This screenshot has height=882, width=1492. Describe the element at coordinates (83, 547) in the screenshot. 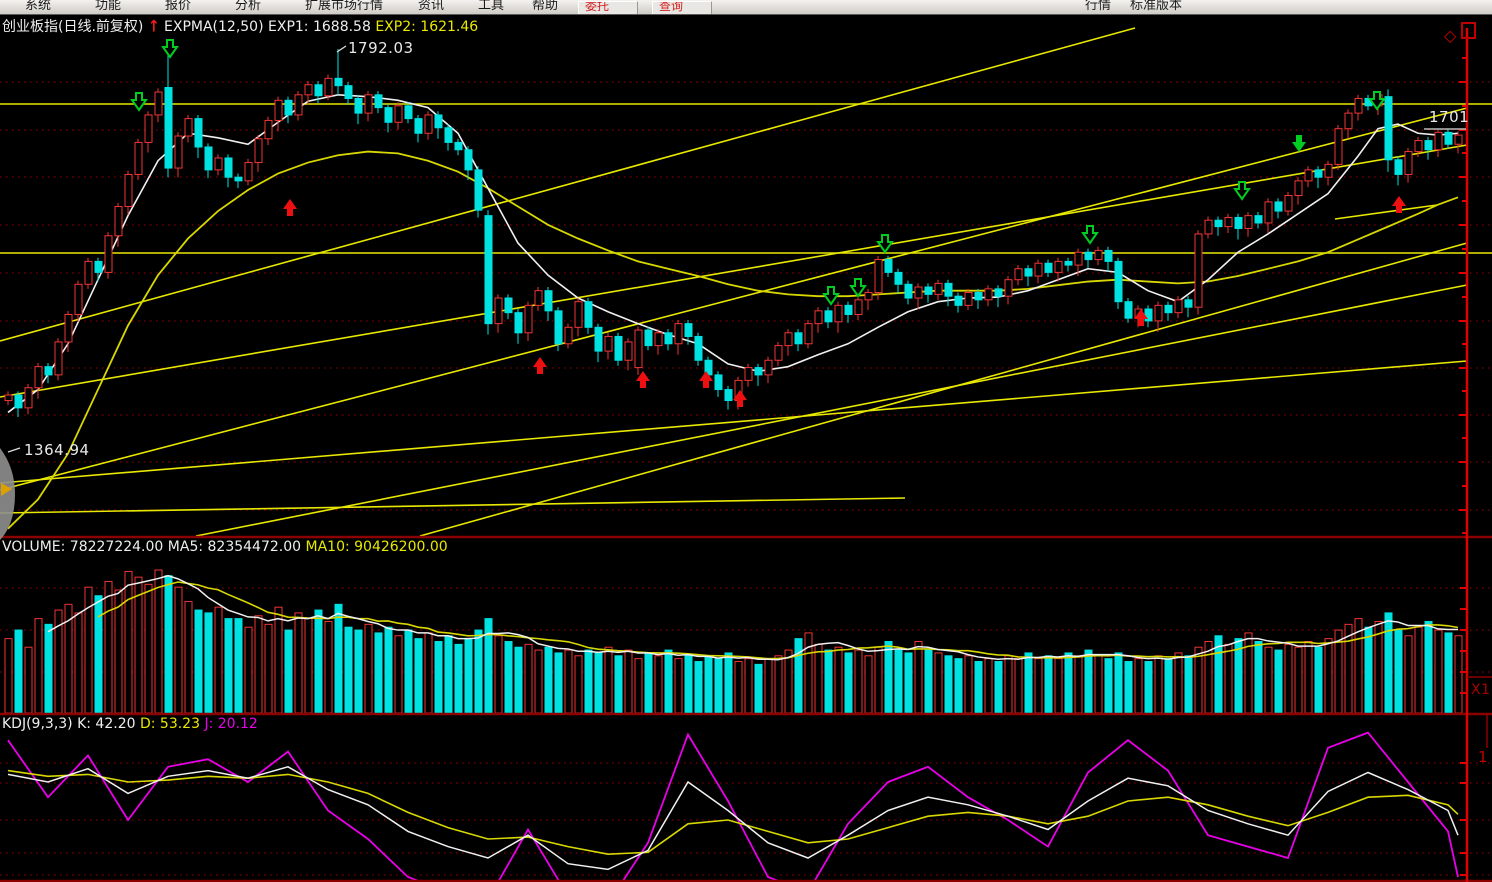

I see `volume-value: VOLUME: 78227224.00` at that location.